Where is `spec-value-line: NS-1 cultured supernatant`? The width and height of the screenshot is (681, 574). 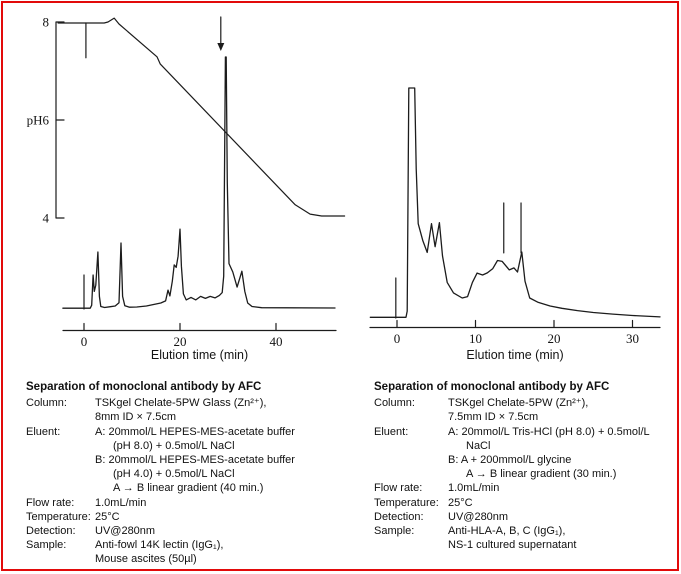 spec-value-line: NS-1 cultured supernatant is located at coordinates (512, 545).